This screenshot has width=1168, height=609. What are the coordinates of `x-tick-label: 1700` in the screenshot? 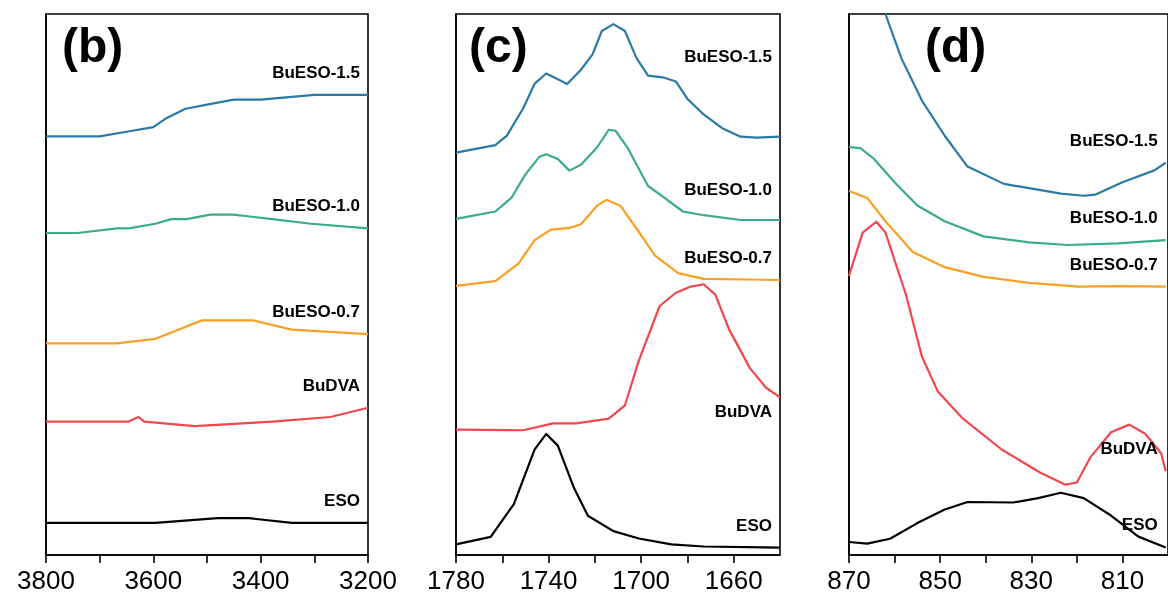 It's located at (641, 580).